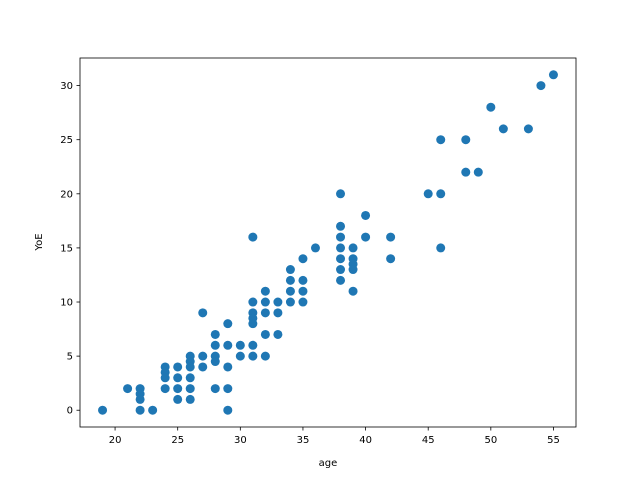  I want to click on y-tick-label: 30, so click(66, 86).